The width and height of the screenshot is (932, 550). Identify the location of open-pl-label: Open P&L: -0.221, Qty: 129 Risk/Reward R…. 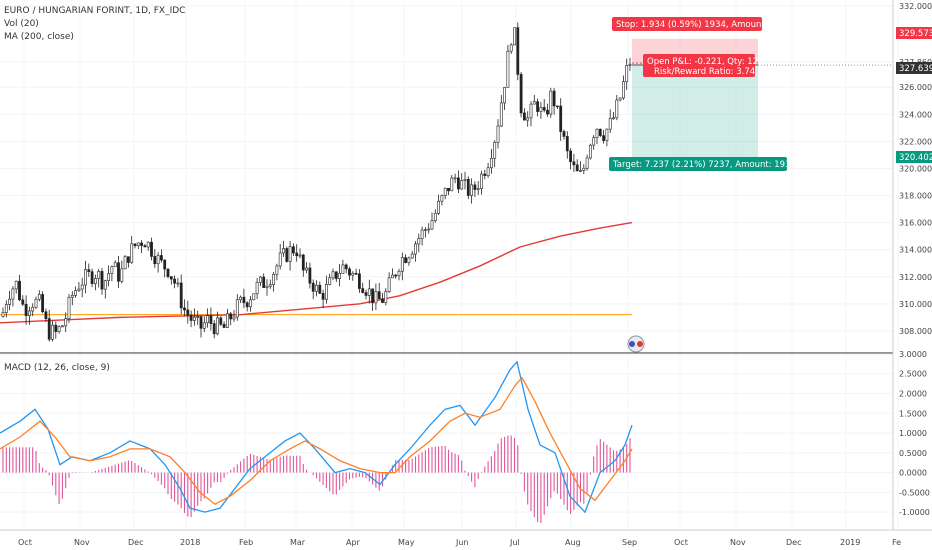
(703, 65).